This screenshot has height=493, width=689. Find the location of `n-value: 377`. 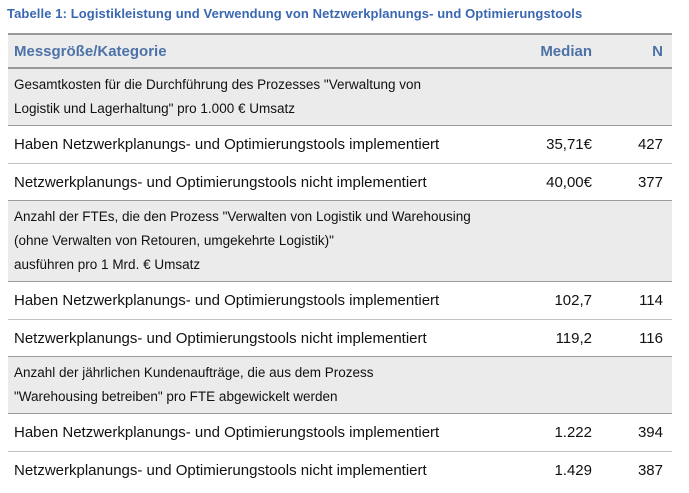

n-value: 377 is located at coordinates (650, 182).